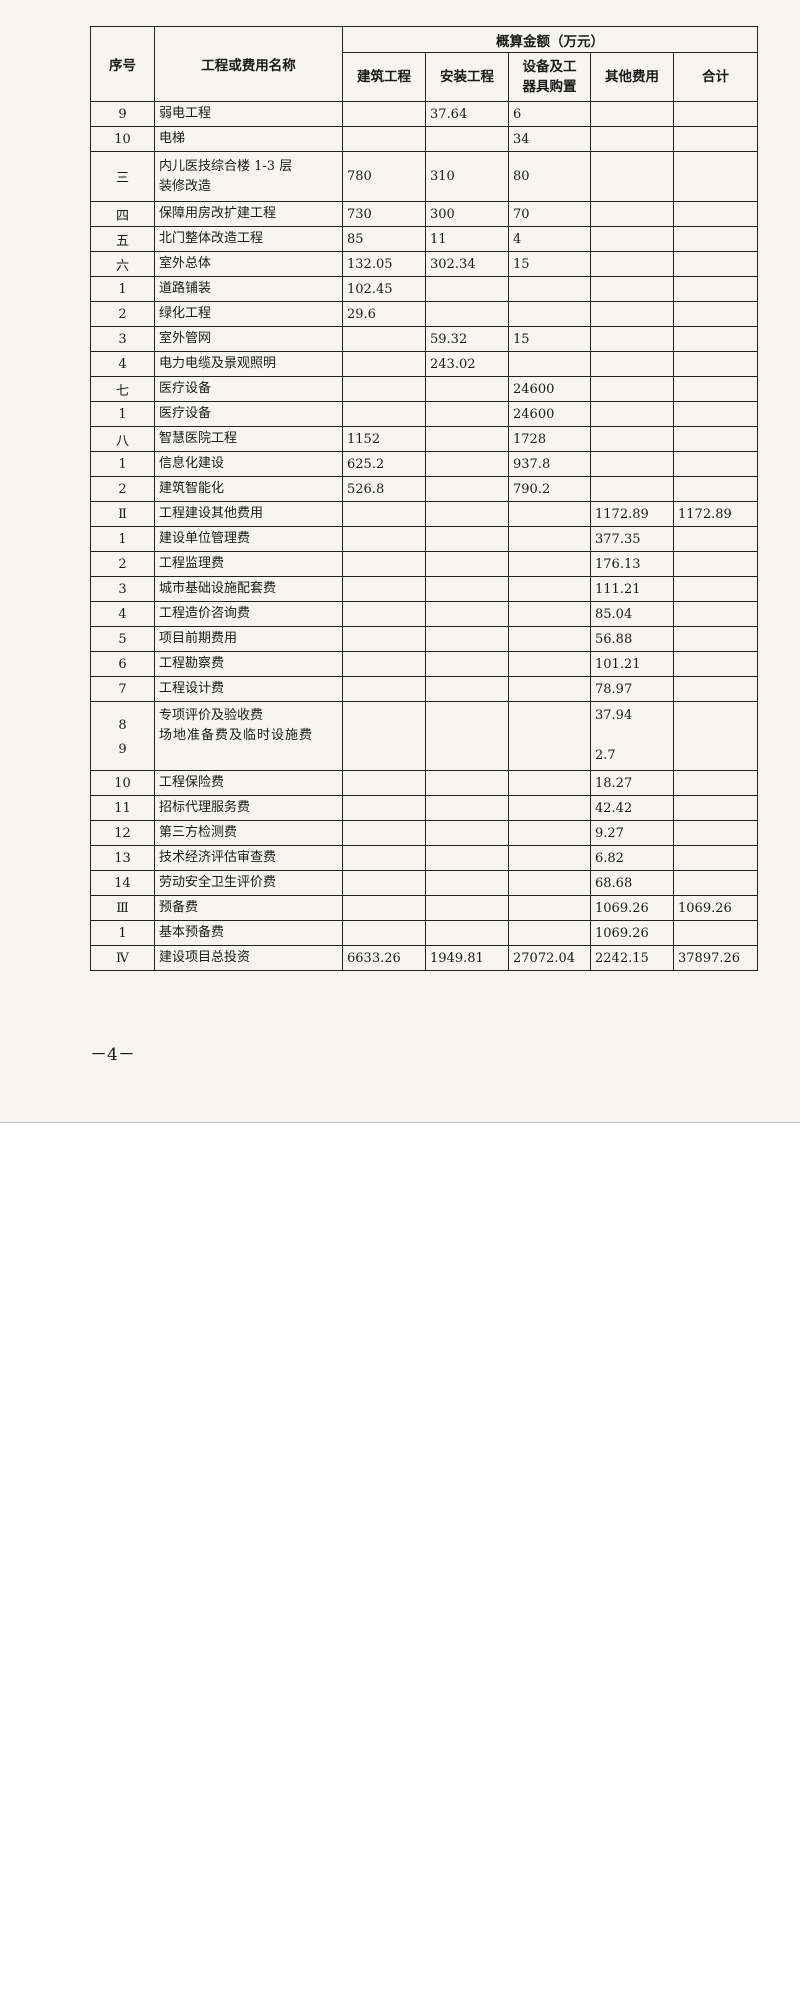 The height and width of the screenshot is (2000, 800). What do you see at coordinates (122, 725) in the screenshot?
I see `cell-line: 8` at bounding box center [122, 725].